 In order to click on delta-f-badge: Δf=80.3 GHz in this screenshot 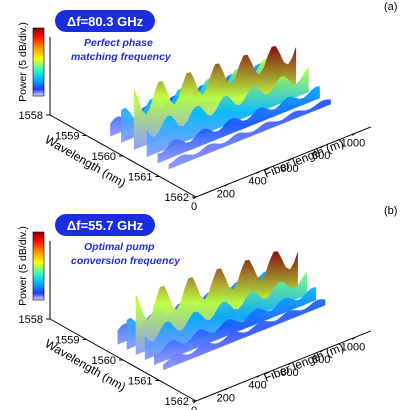, I will do `click(105, 21)`.